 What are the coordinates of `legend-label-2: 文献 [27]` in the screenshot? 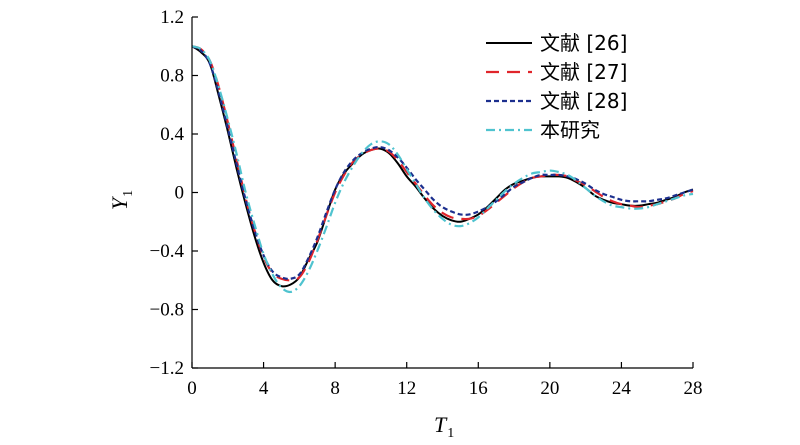 It's located at (583, 72).